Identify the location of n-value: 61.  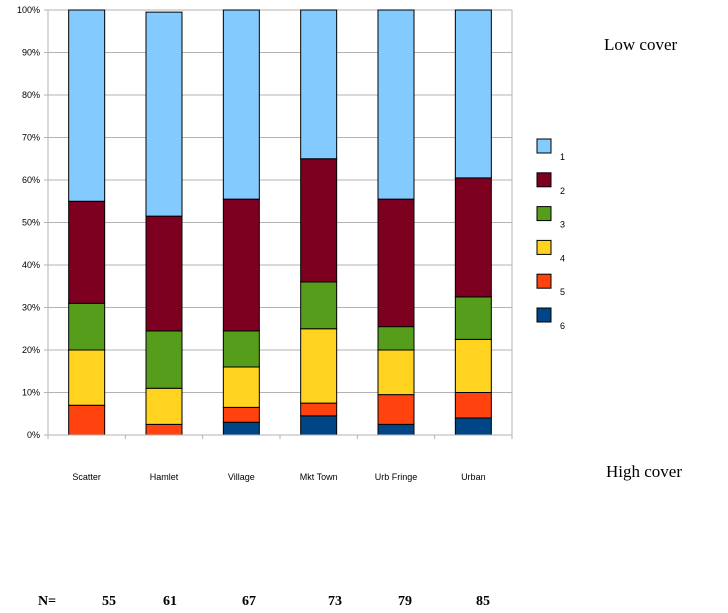
(170, 601).